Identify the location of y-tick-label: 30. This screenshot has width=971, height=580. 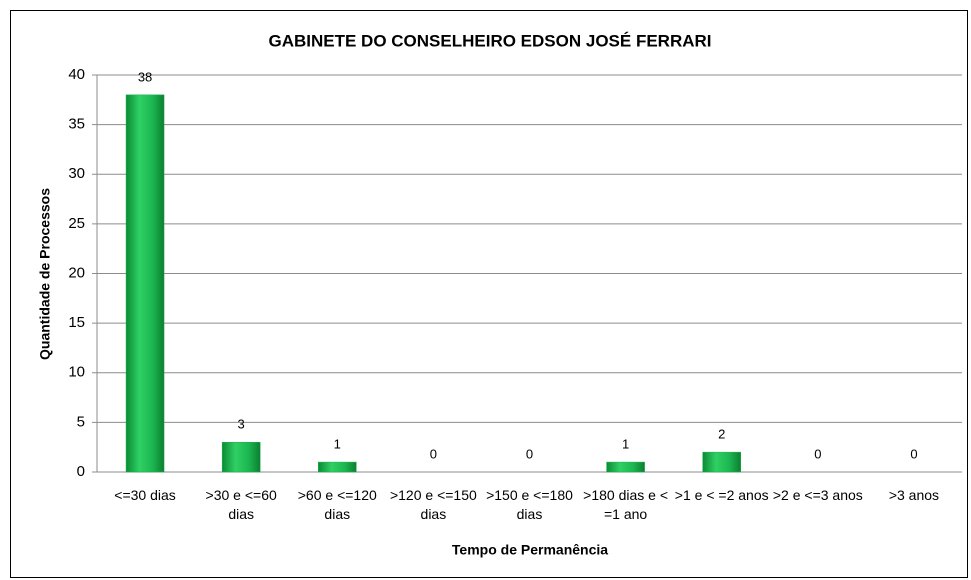
(76, 173).